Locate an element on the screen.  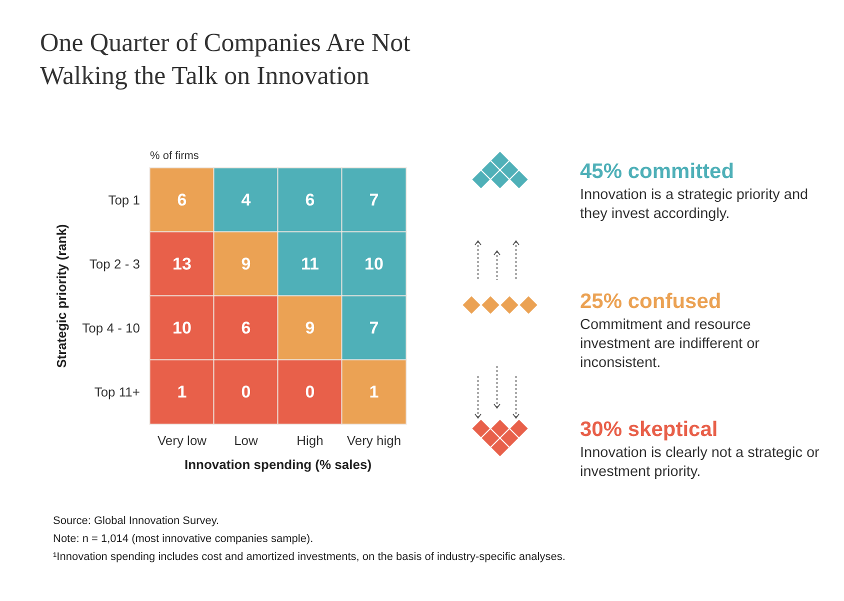
text: Note: n = 1,014 (most innovative companies sample). is located at coordinates (183, 539).